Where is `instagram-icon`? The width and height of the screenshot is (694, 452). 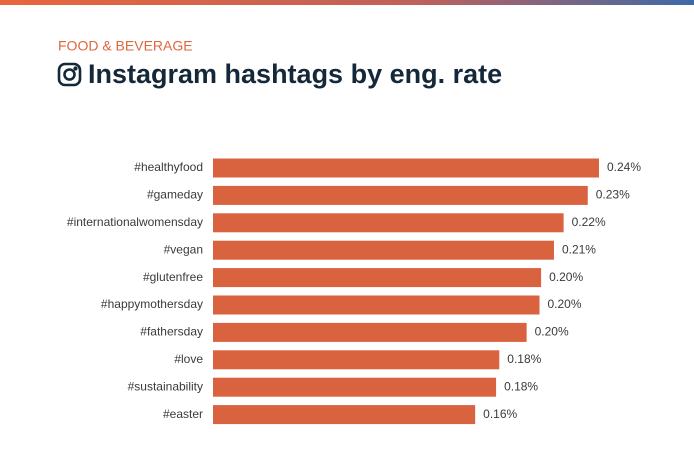
instagram-icon is located at coordinates (69, 74).